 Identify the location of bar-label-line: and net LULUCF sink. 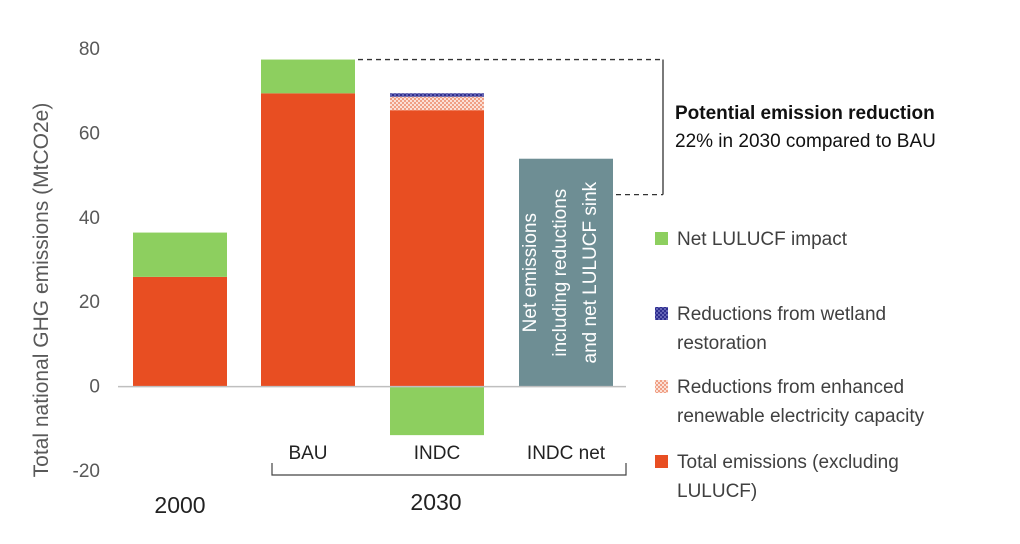
(590, 272).